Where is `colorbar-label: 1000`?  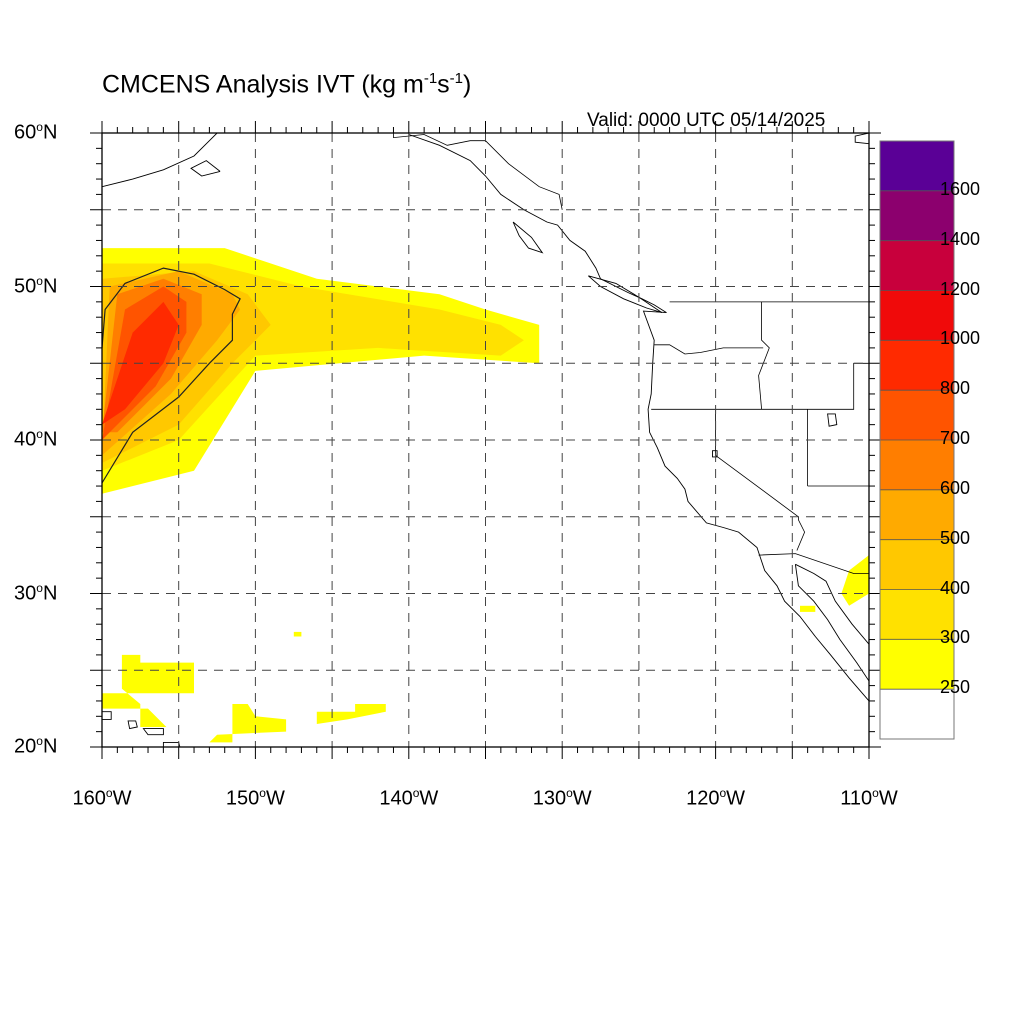 colorbar-label: 1000 is located at coordinates (960, 338).